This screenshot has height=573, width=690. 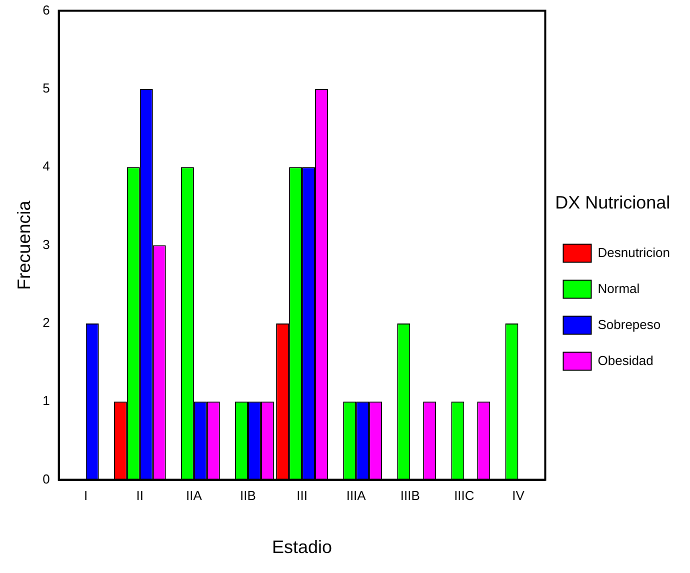 I want to click on y-tick-label: 6, so click(x=46, y=10).